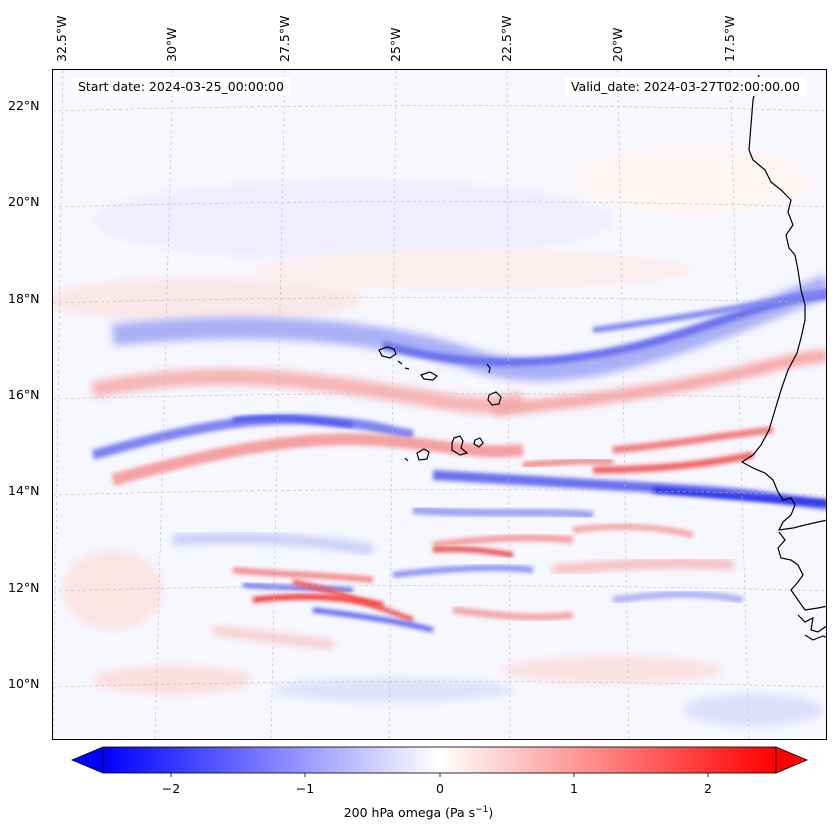  Describe the element at coordinates (783, 357) in the screenshot. I see `coastline` at that location.